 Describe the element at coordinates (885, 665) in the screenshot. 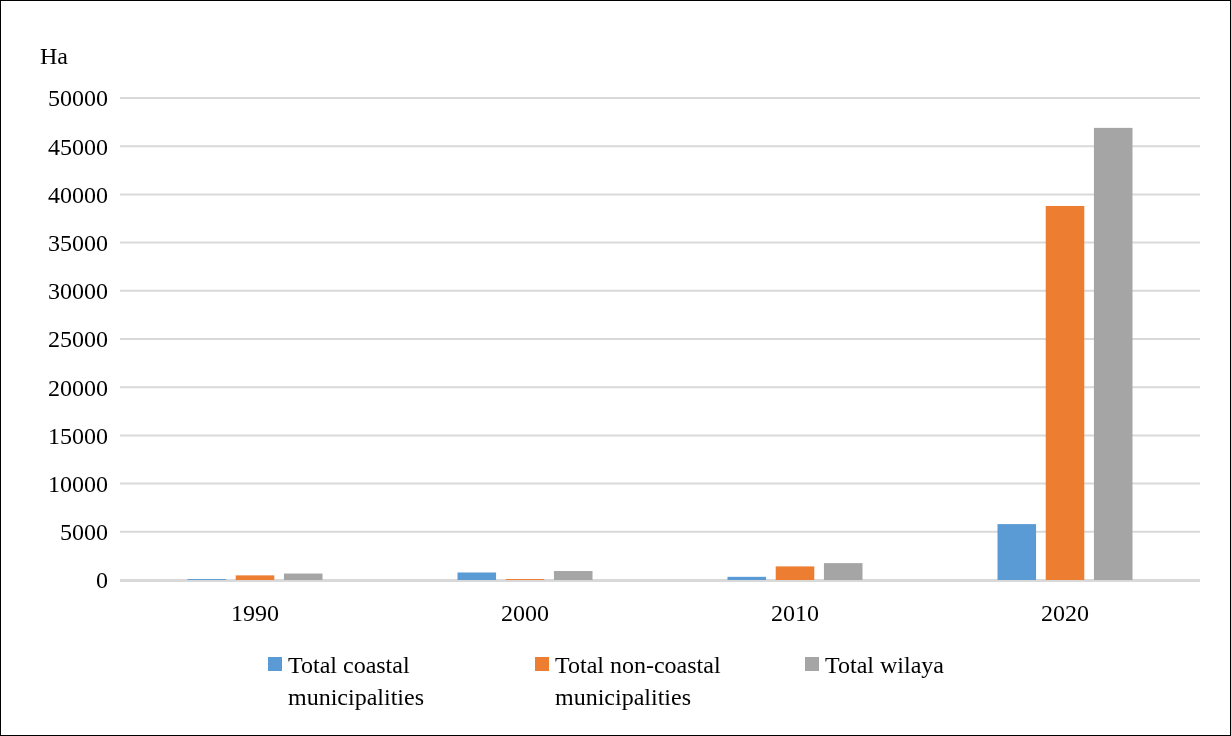

I see `legend-label: Total wilaya` at that location.